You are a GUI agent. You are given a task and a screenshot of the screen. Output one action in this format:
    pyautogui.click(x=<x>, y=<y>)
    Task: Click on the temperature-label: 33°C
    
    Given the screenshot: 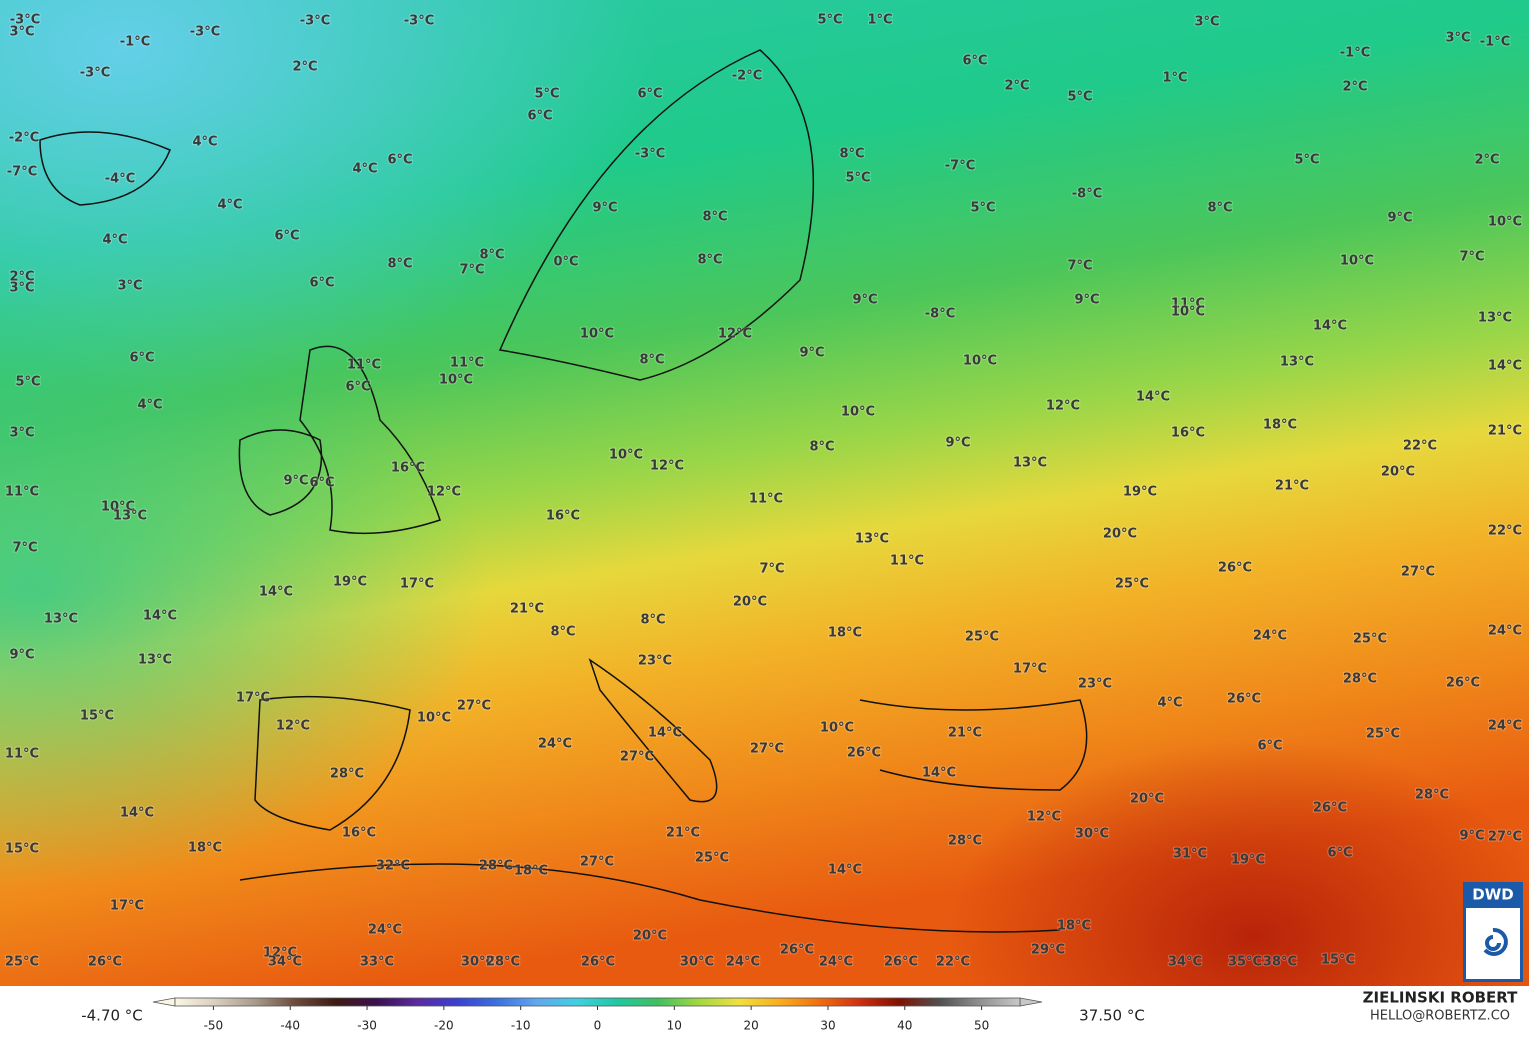 What is the action you would take?
    pyautogui.click(x=377, y=962)
    